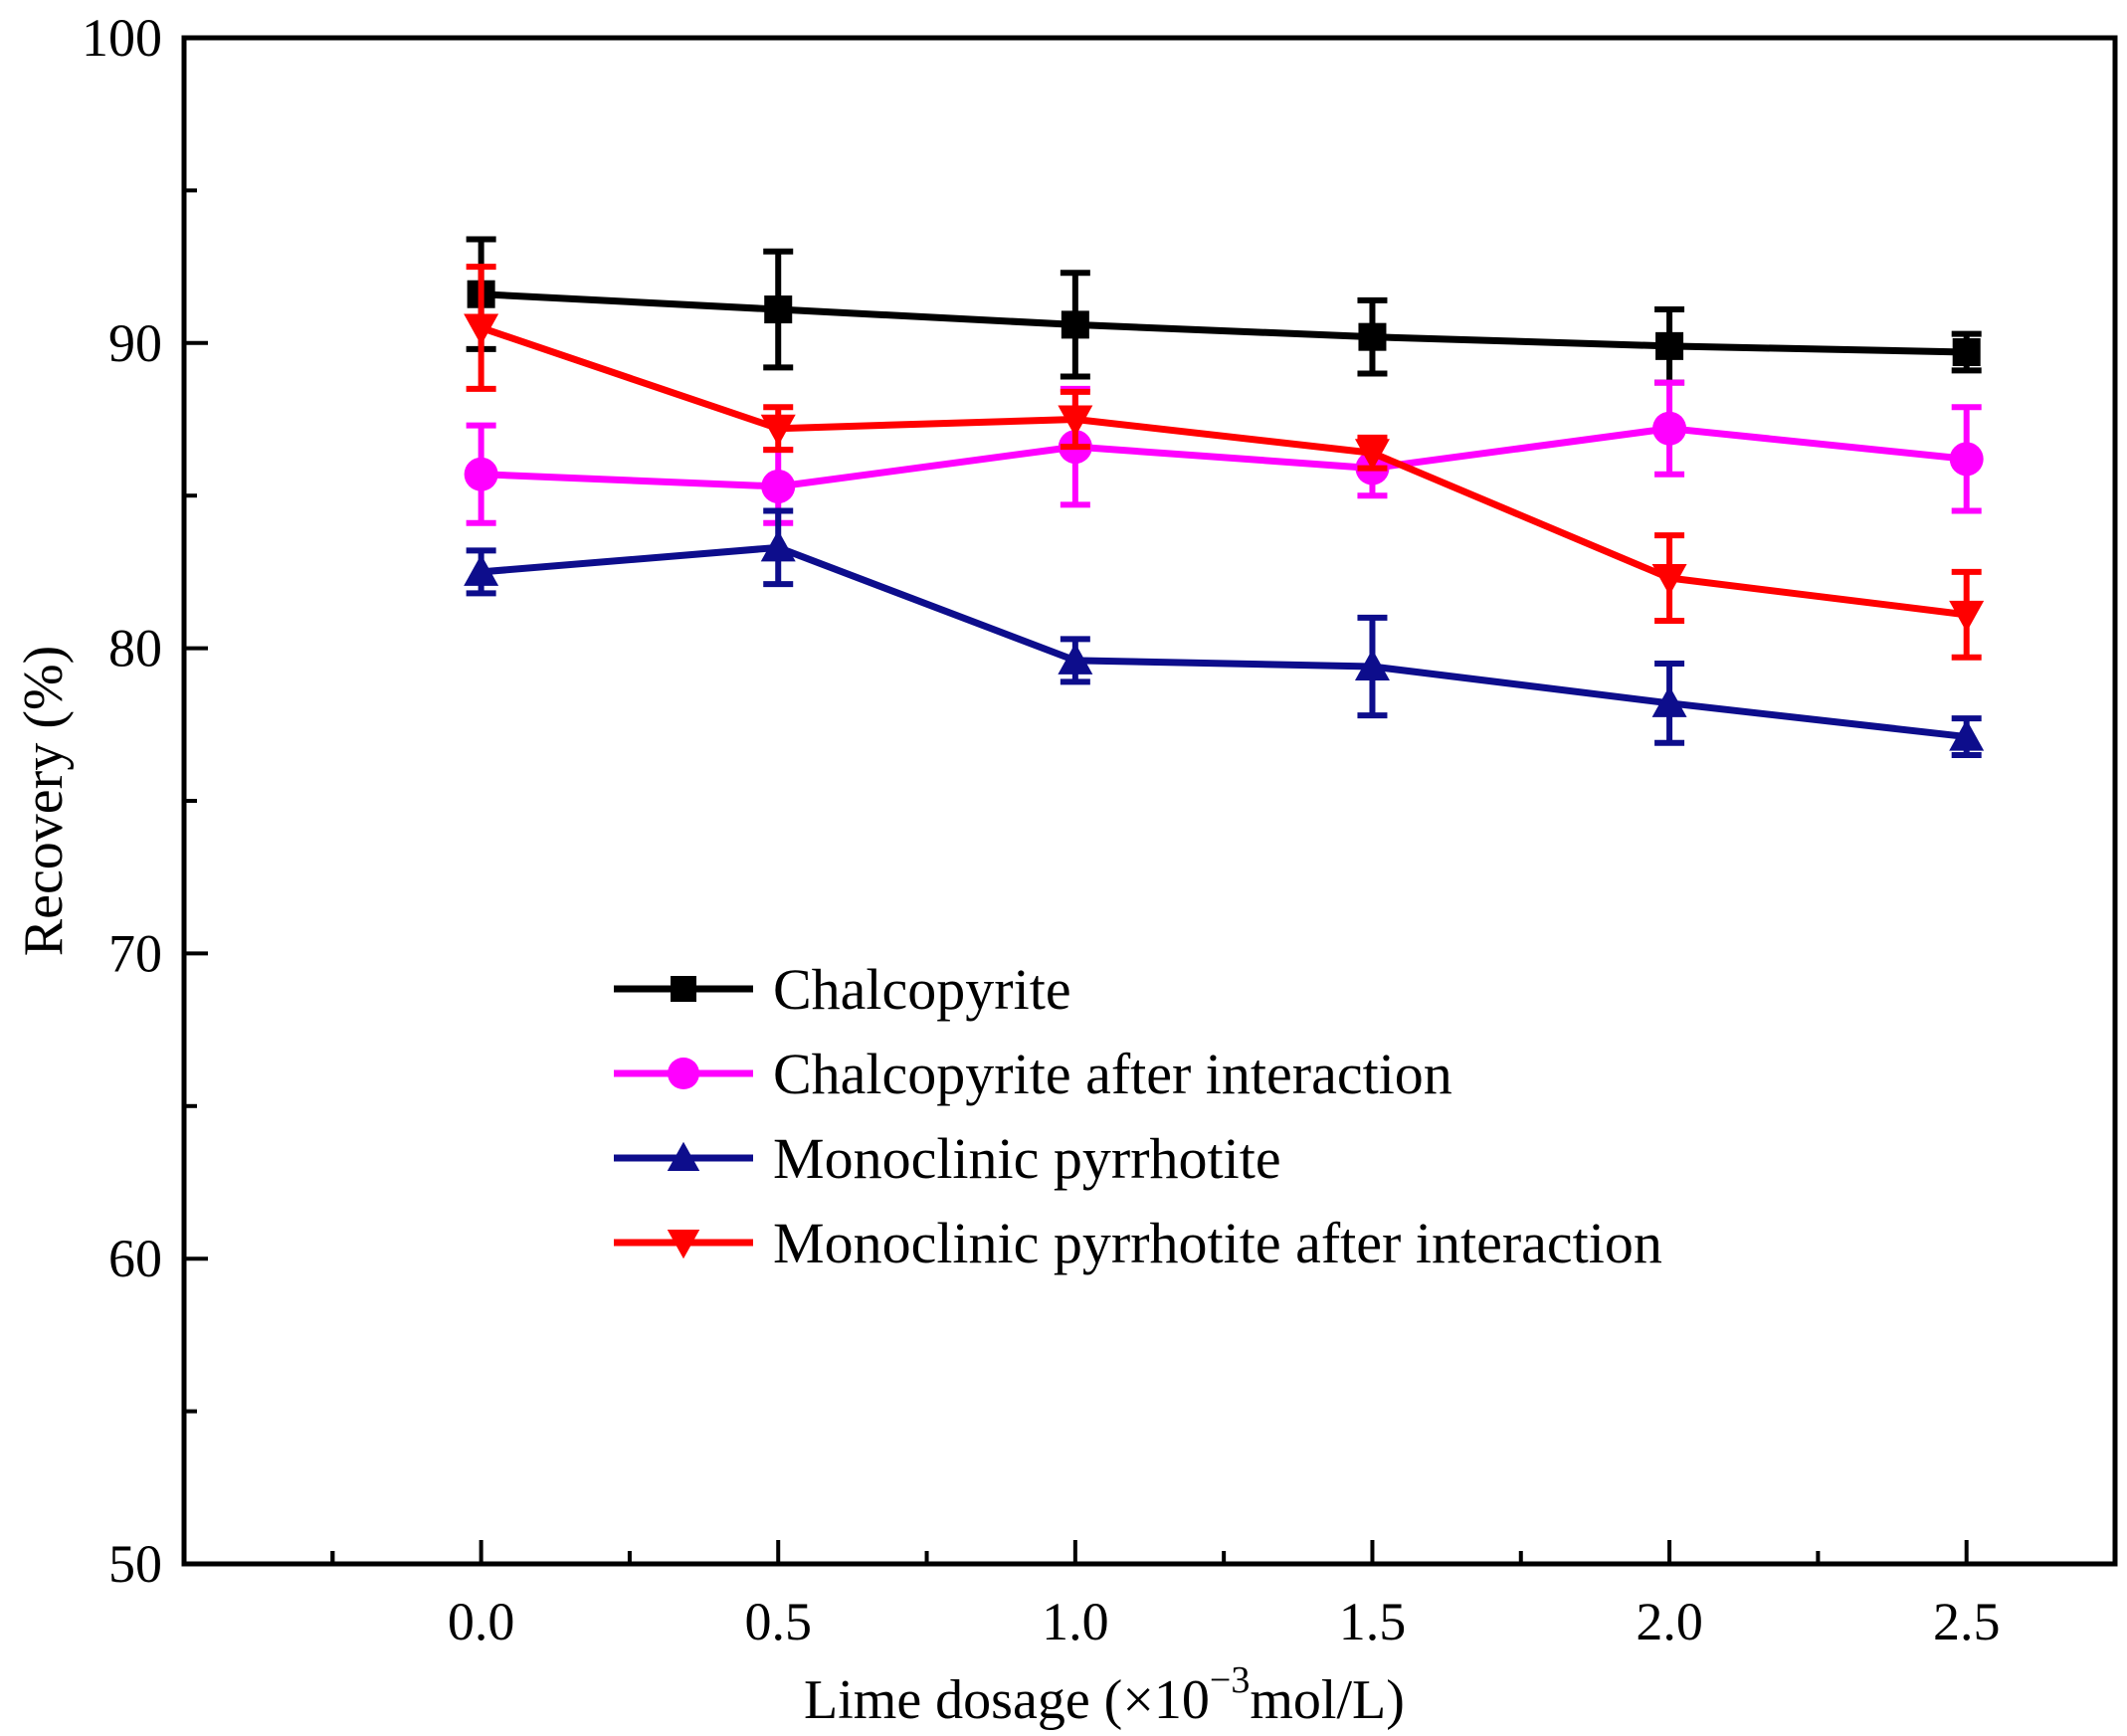  Describe the element at coordinates (1967, 1621) in the screenshot. I see `x-tick-label: 2.5` at that location.